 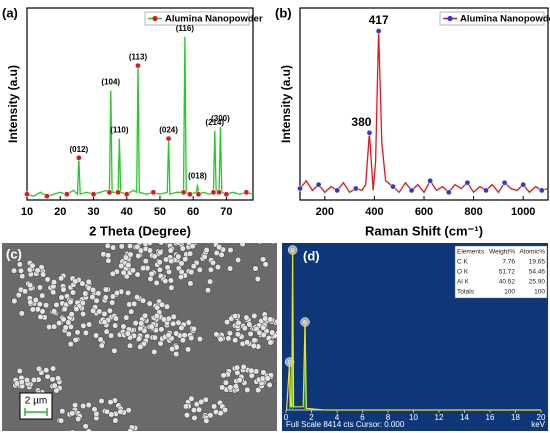 I want to click on eds-footer: Full Scale 8414 cts Cursor: 0.000, so click(x=345, y=424).